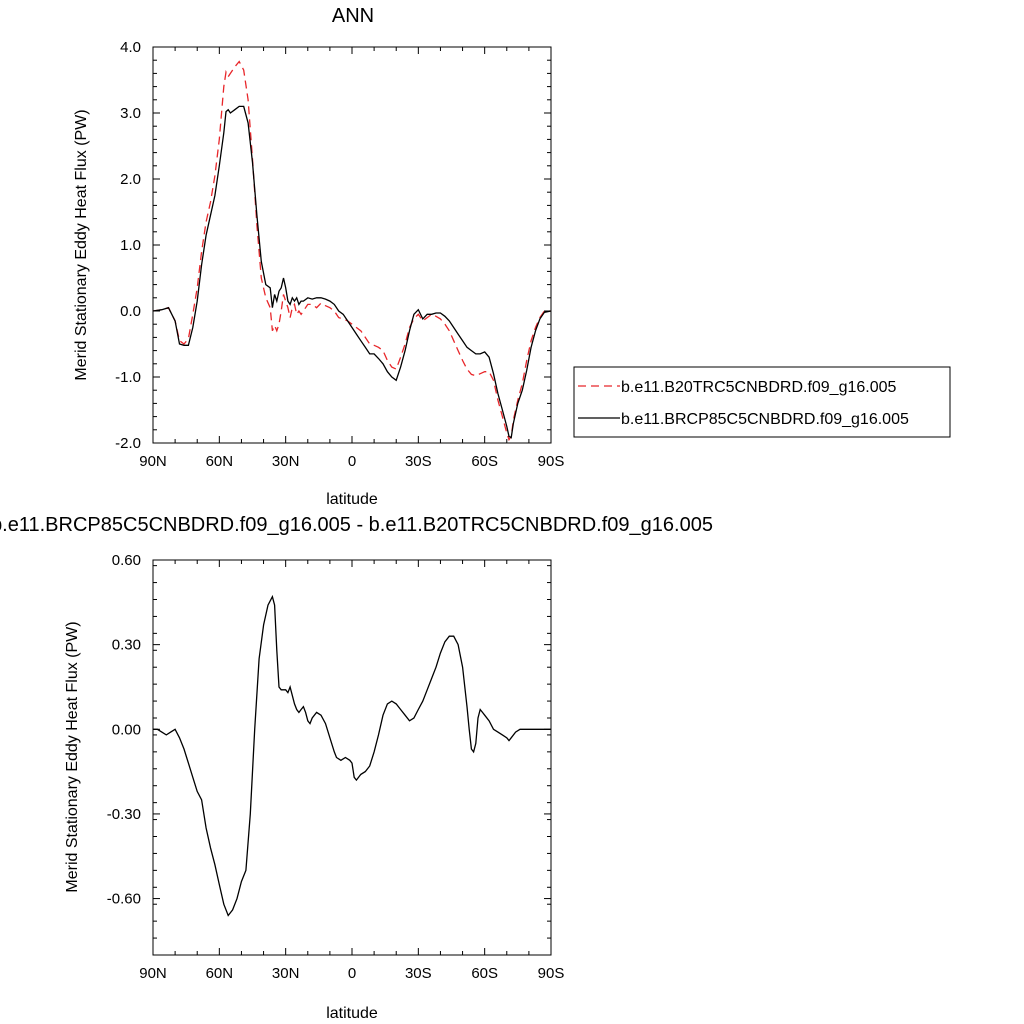 The height and width of the screenshot is (1024, 1024). I want to click on bottom-x-axis-label: latitude, so click(352, 1013).